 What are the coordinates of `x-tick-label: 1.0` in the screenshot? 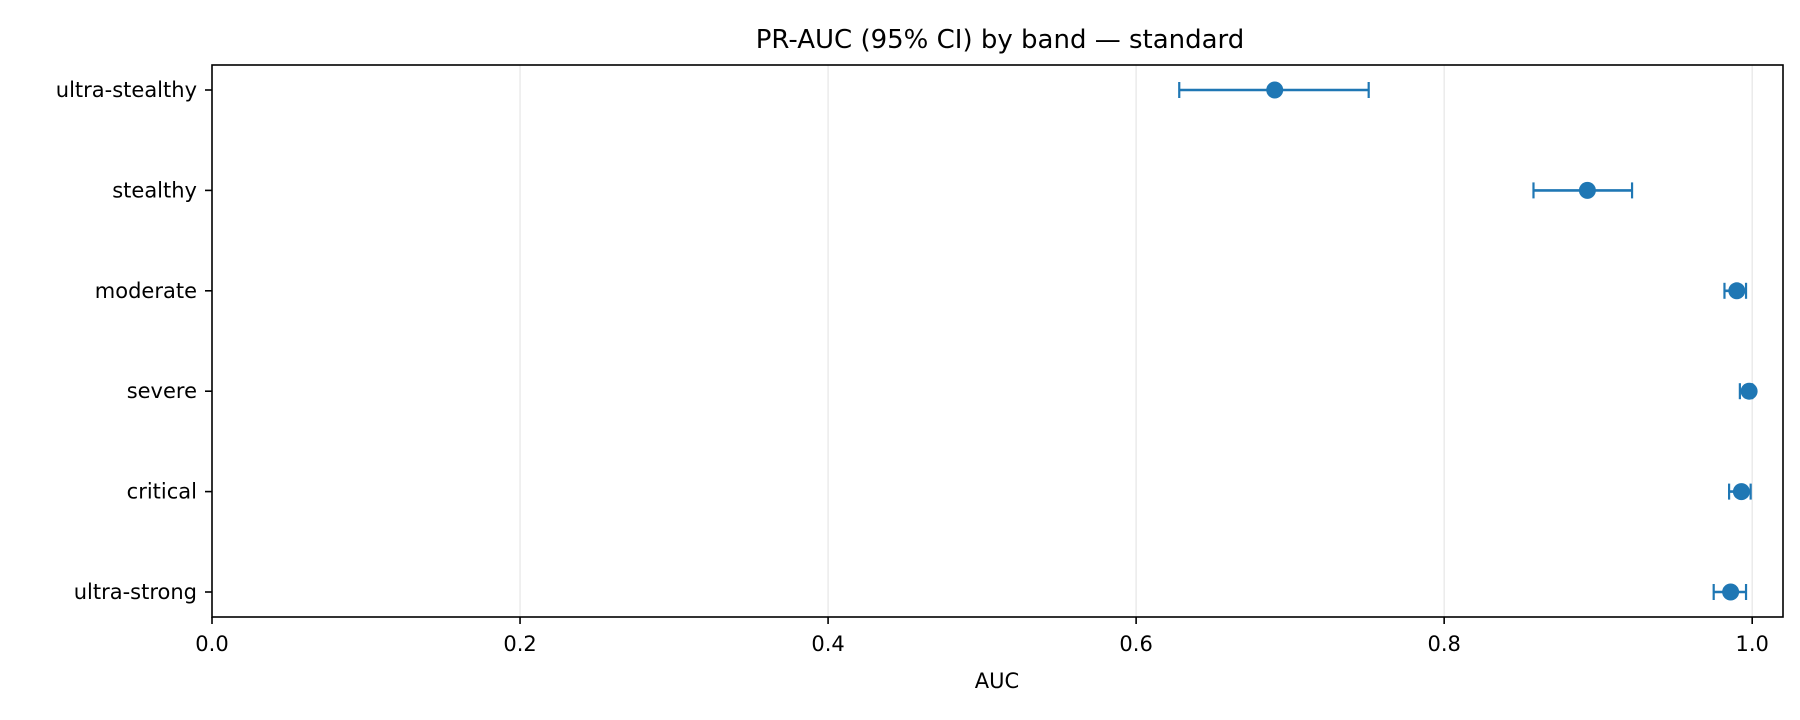 It's located at (1751, 644).